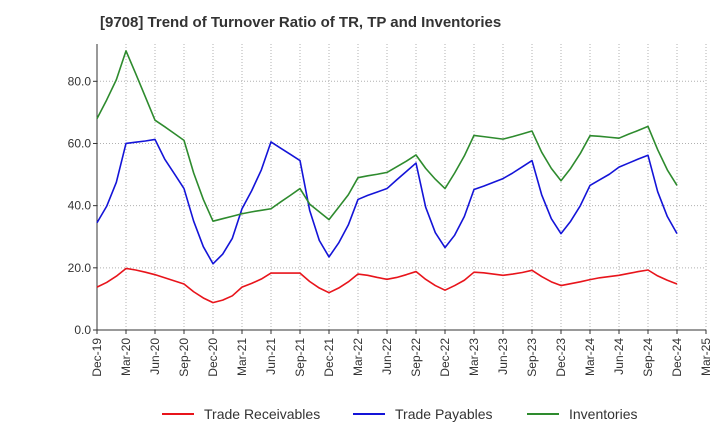 This screenshot has width=720, height=445. I want to click on legend-label-inventories: Inventories, so click(603, 414).